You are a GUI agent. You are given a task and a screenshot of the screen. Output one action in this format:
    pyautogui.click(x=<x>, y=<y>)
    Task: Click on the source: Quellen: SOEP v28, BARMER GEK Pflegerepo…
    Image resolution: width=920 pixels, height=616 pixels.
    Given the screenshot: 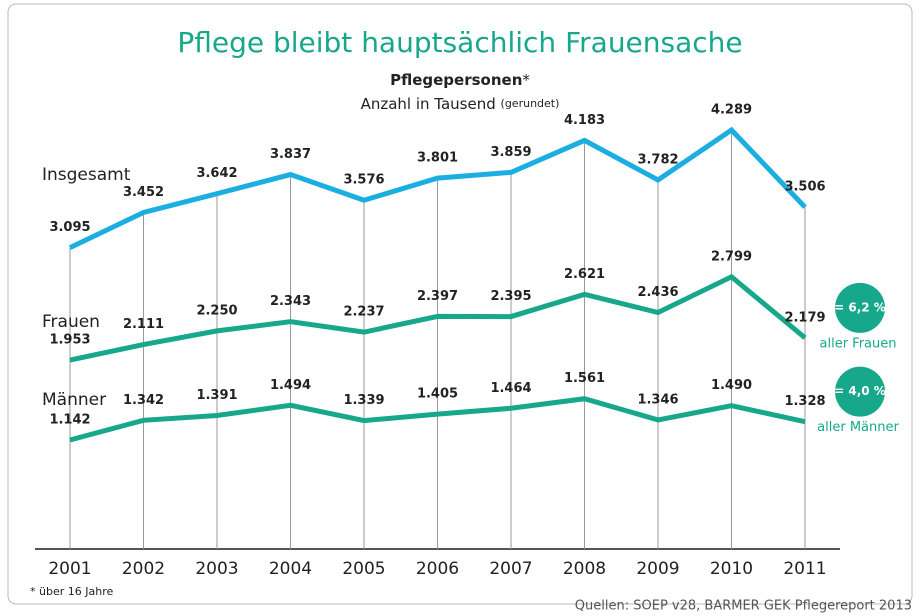 What is the action you would take?
    pyautogui.click(x=743, y=606)
    